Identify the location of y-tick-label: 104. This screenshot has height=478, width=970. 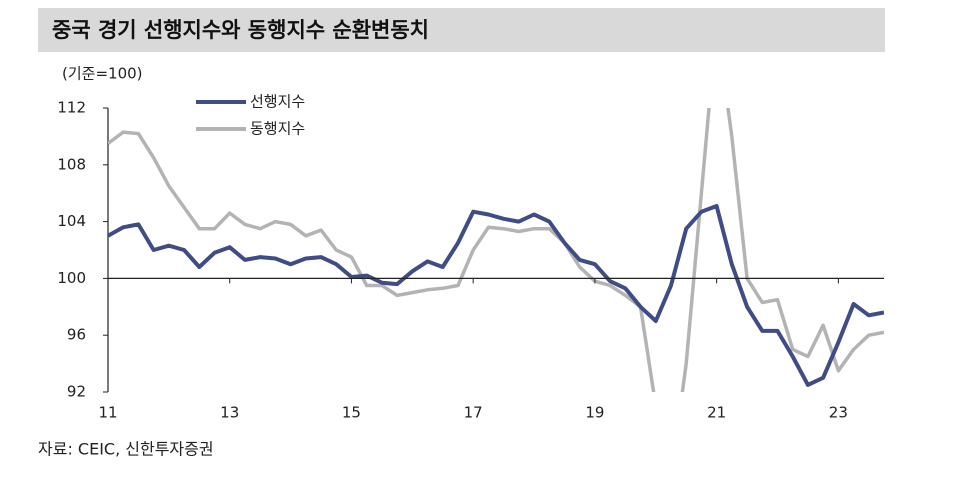
(71, 221).